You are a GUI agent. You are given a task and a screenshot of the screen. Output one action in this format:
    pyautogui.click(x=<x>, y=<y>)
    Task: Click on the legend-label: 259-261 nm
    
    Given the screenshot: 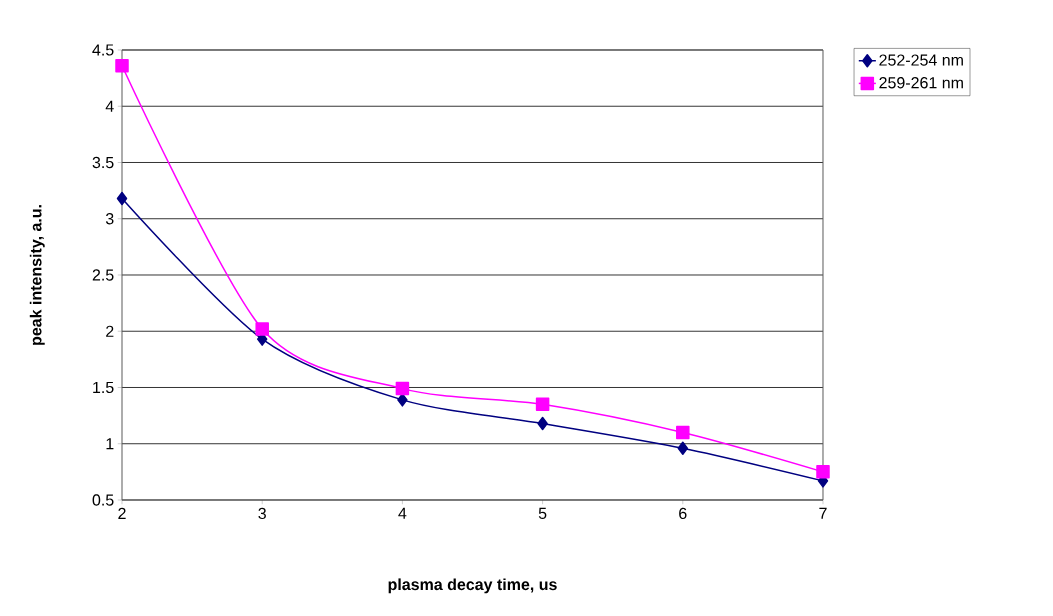 What is the action you would take?
    pyautogui.click(x=921, y=83)
    